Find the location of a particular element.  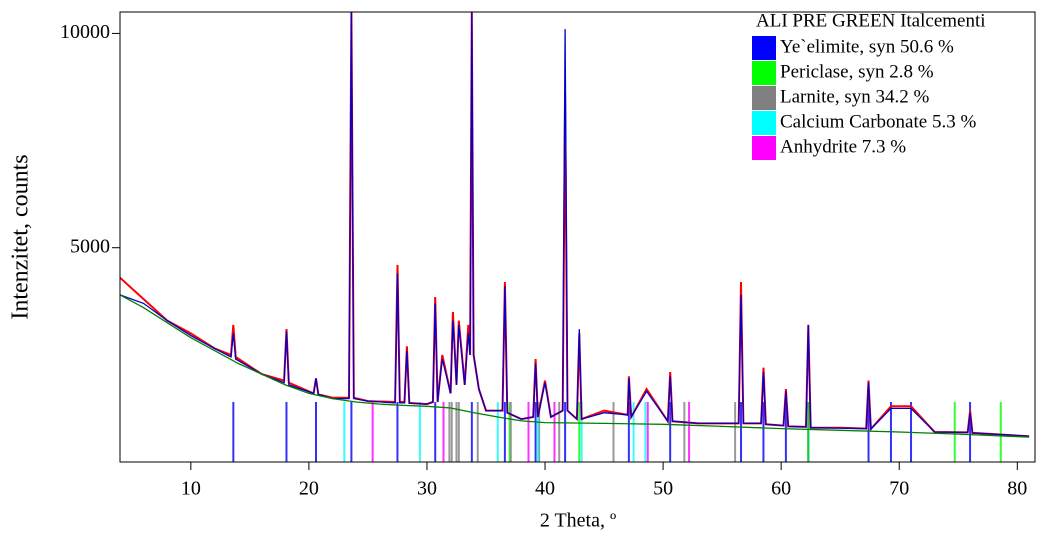

x-tick-label: 20 is located at coordinates (309, 489).